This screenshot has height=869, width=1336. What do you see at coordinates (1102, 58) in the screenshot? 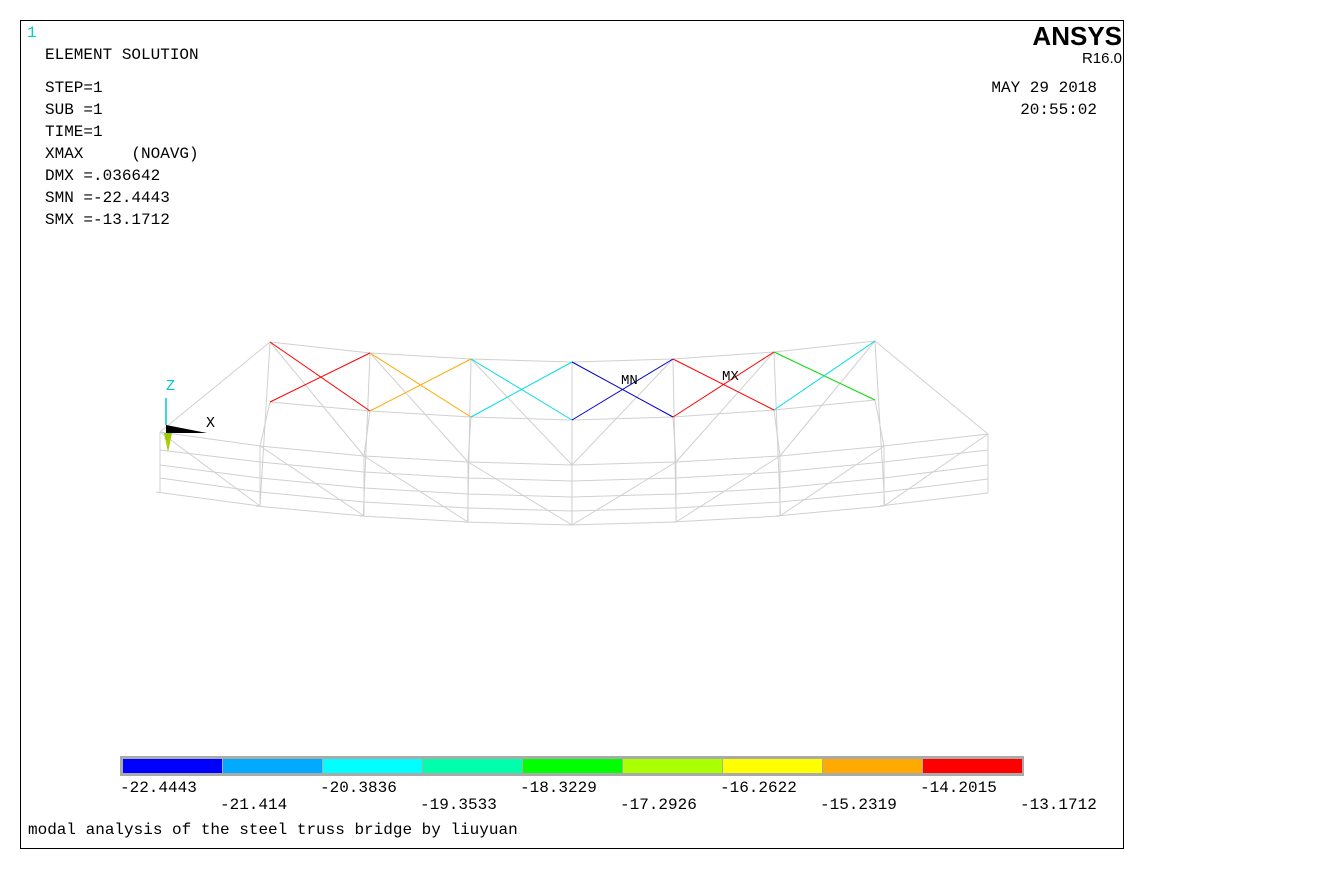
I see `version: R16.0` at bounding box center [1102, 58].